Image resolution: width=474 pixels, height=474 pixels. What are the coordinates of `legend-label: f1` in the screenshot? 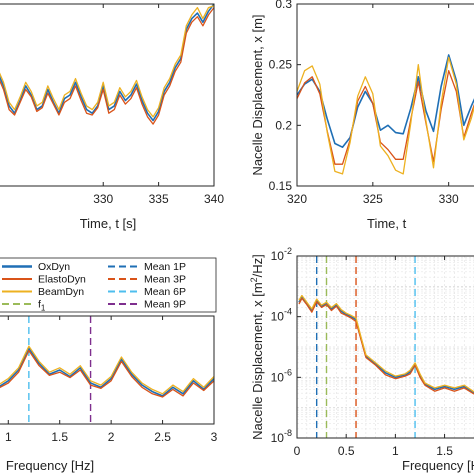 It's located at (42, 306).